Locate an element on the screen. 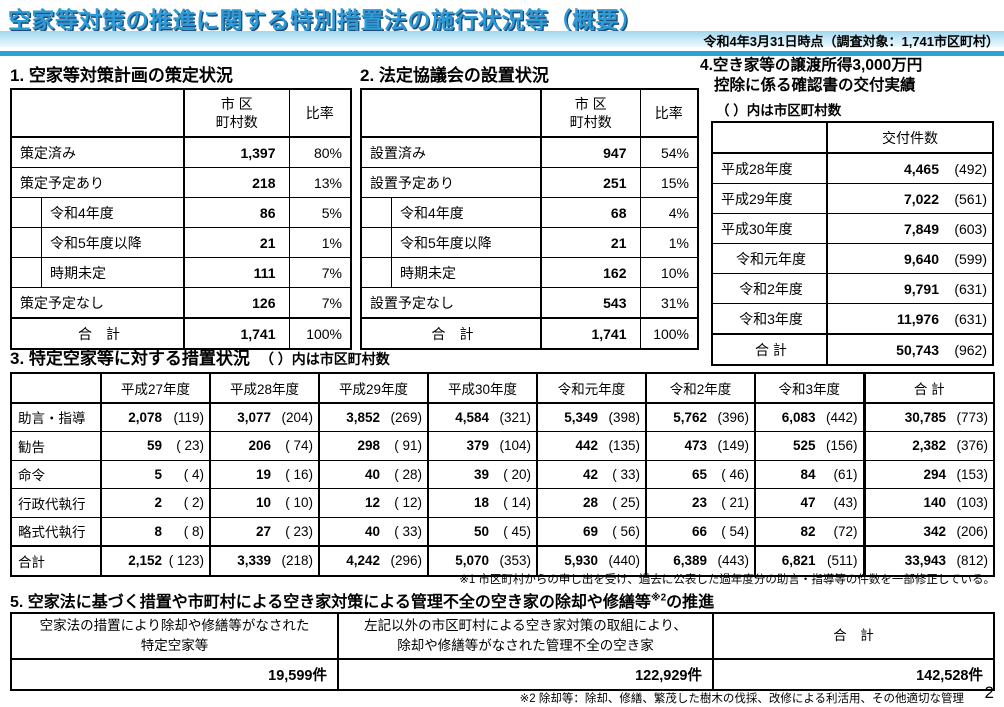  count-value: 27 is located at coordinates (263, 531).